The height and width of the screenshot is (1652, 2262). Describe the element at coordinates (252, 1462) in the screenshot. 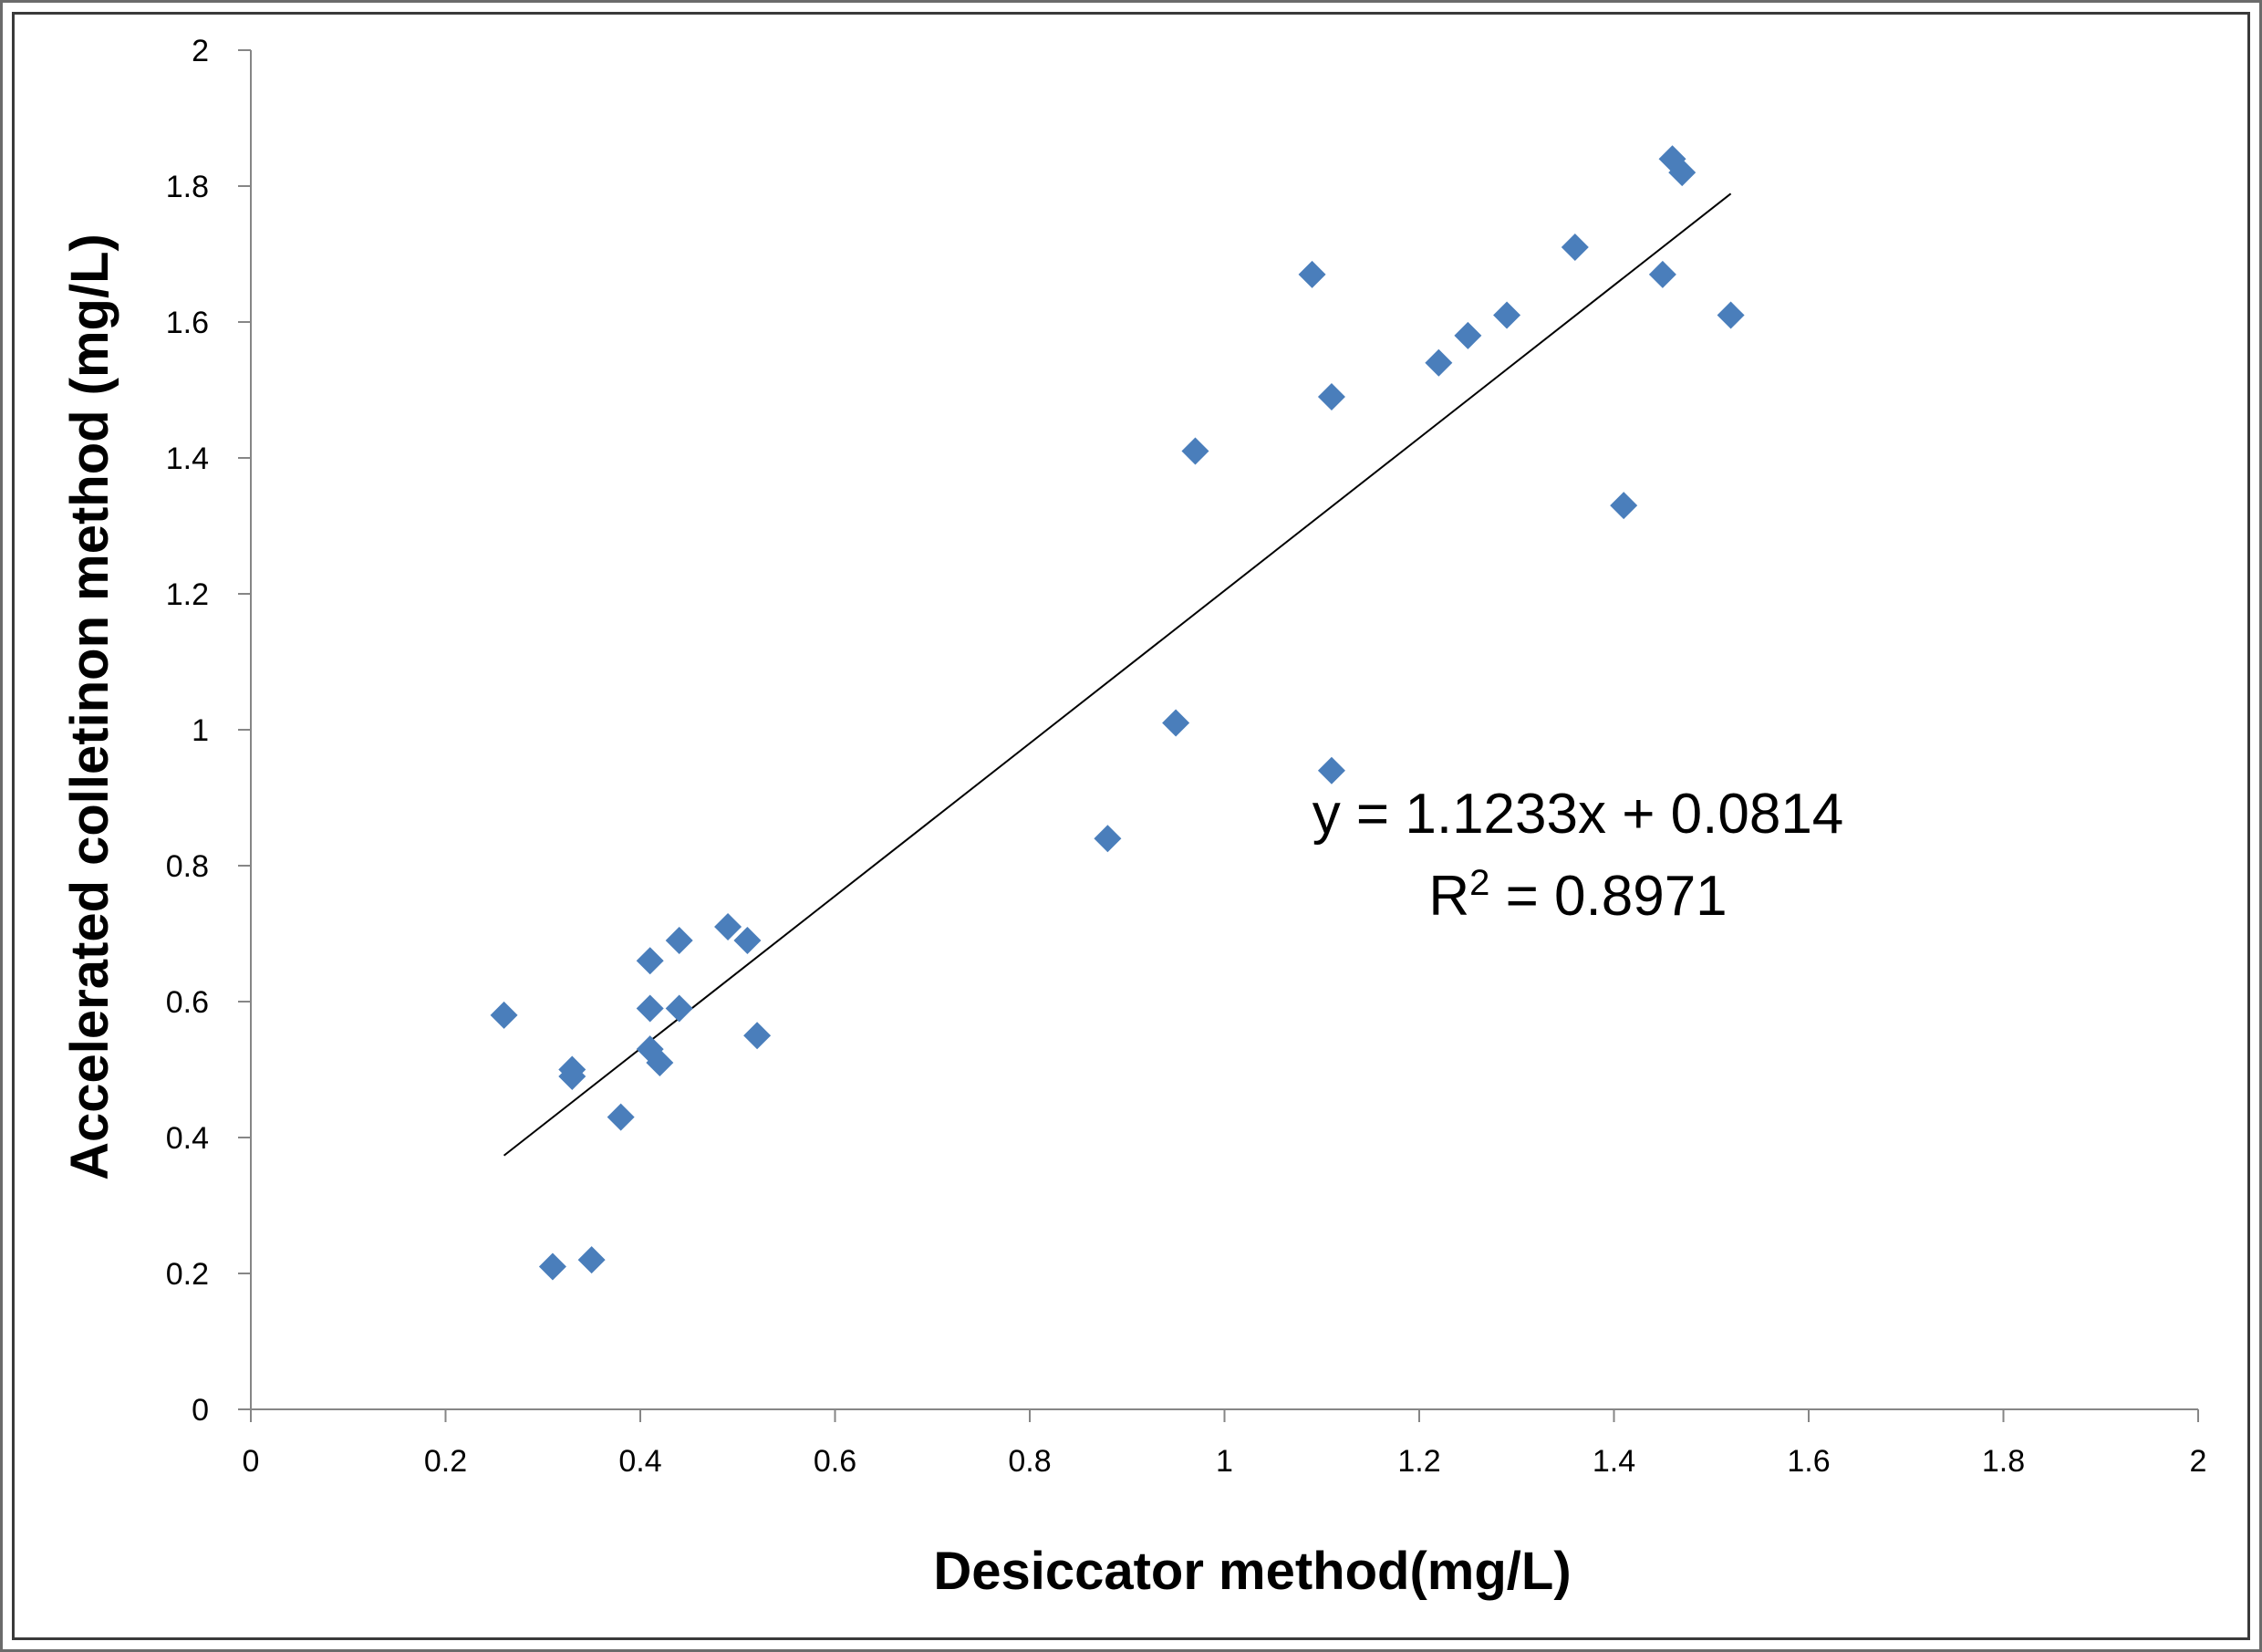

I see `x-tick-label: 0` at that location.